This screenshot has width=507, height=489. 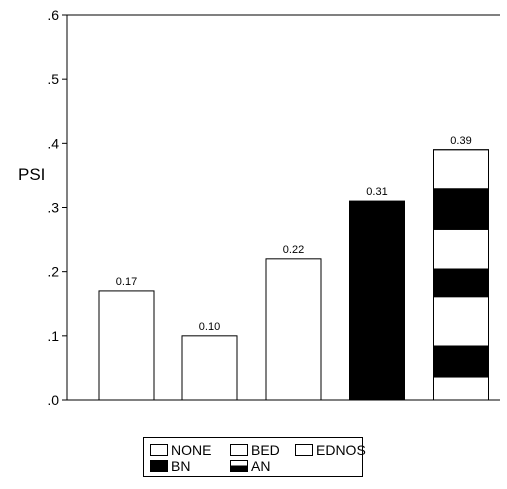 I want to click on bar-an-outline, so click(x=461, y=275).